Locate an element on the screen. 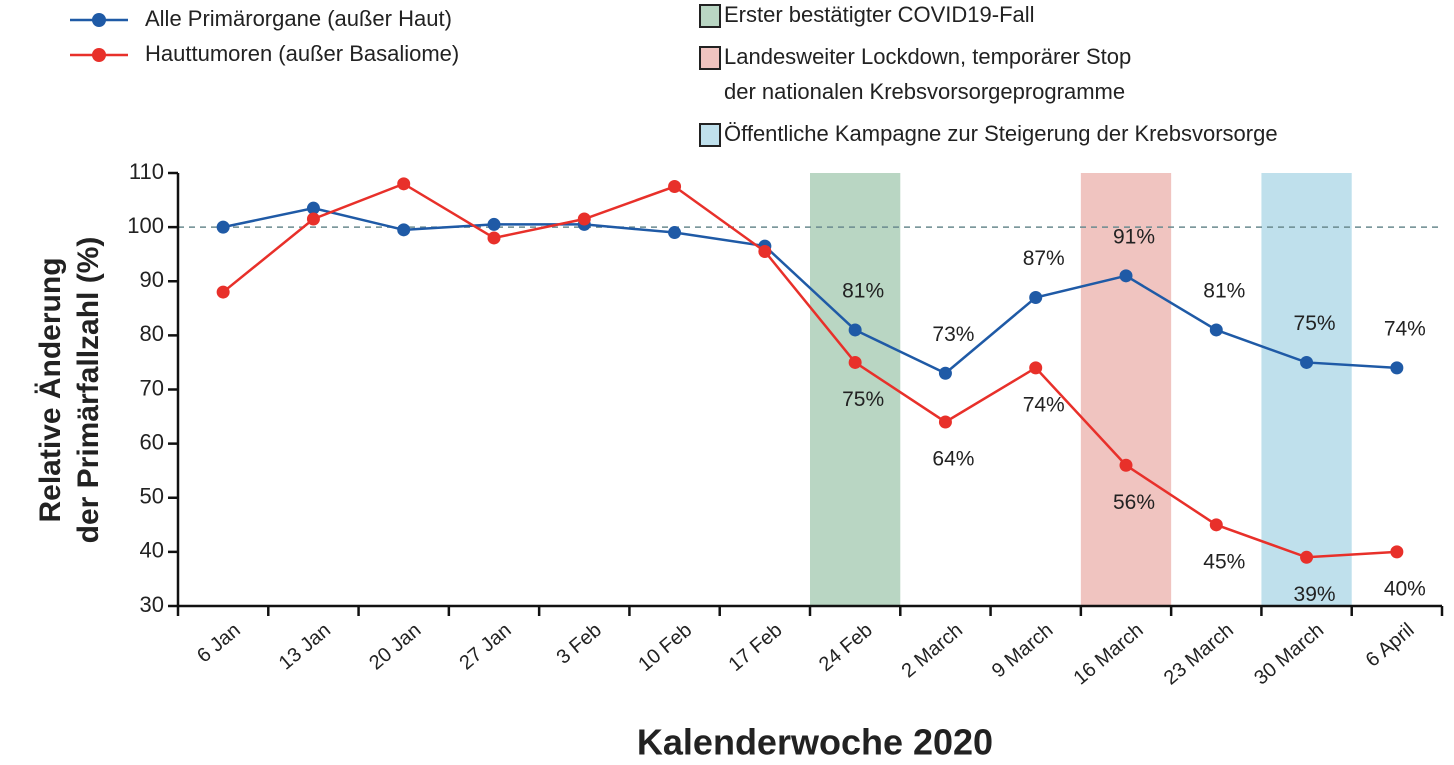 The width and height of the screenshot is (1454, 765). data-label: 87% is located at coordinates (1044, 258).